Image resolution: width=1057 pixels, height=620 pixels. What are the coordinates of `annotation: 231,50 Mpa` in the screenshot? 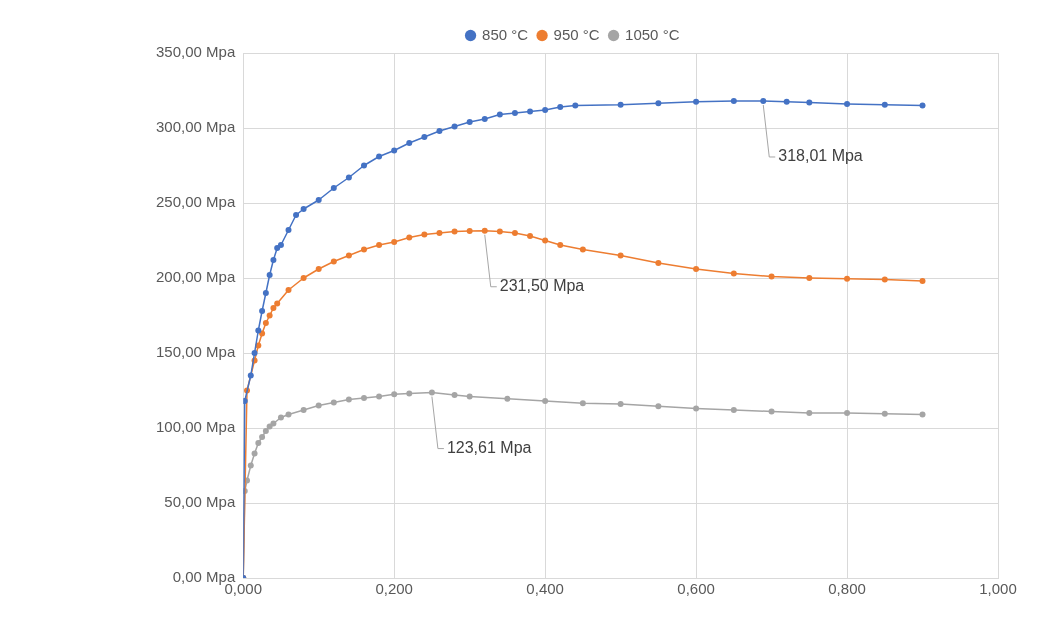 It's located at (542, 286).